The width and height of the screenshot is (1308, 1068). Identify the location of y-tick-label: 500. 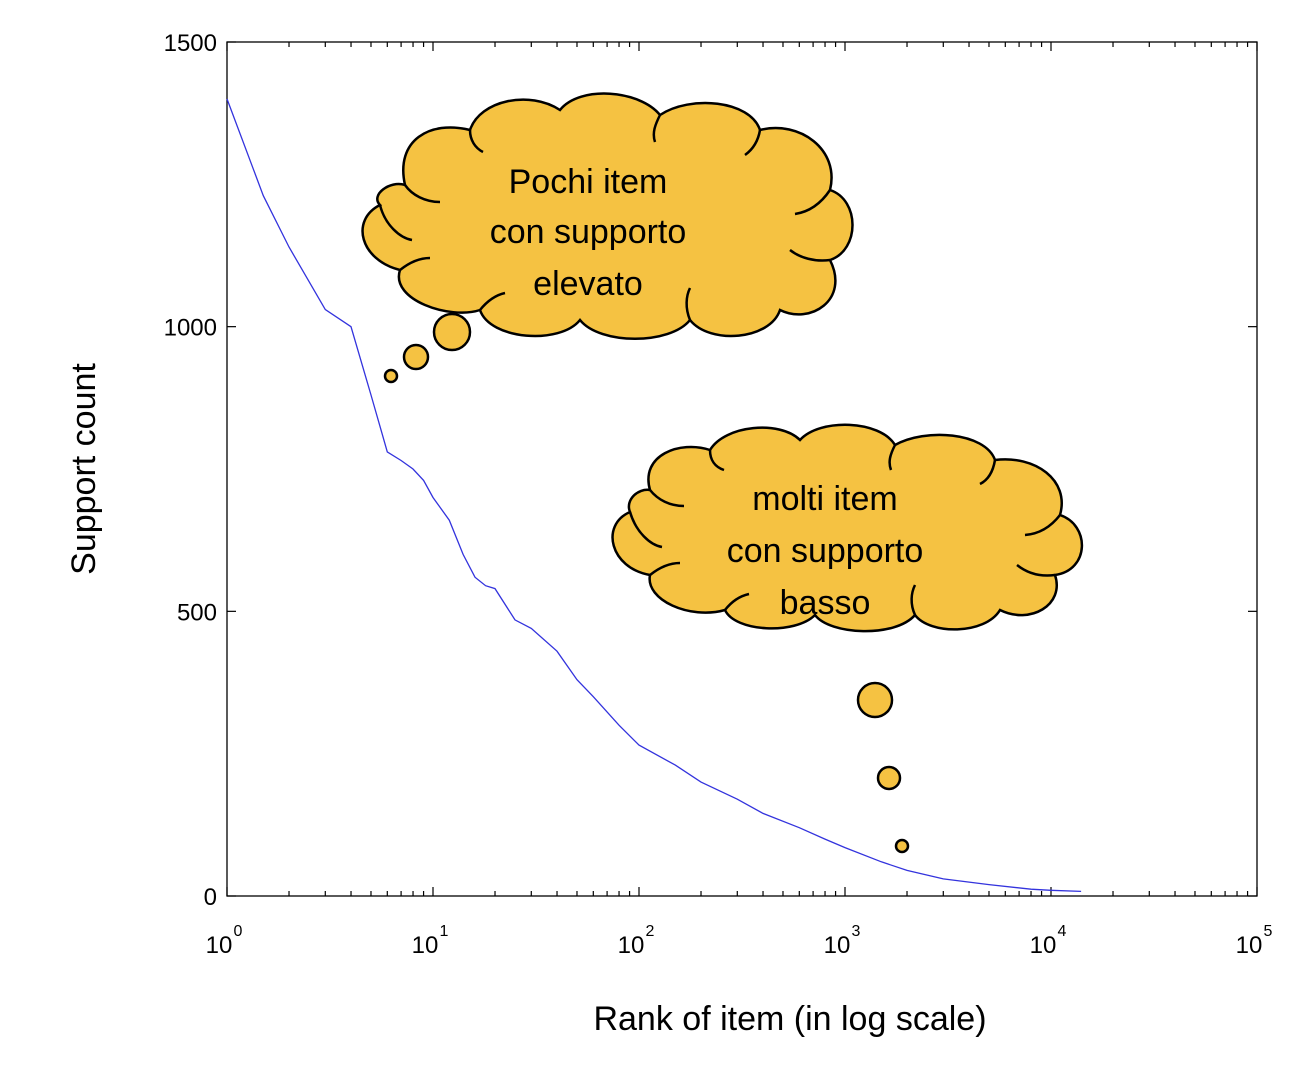
(197, 612).